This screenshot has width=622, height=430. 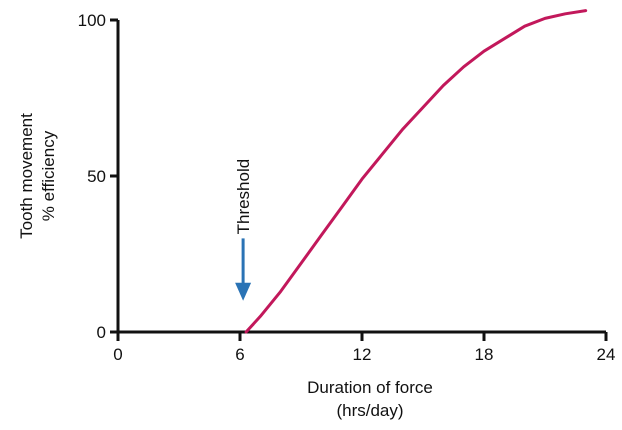 What do you see at coordinates (370, 387) in the screenshot?
I see `x-axis-label-line-1: Duration of force` at bounding box center [370, 387].